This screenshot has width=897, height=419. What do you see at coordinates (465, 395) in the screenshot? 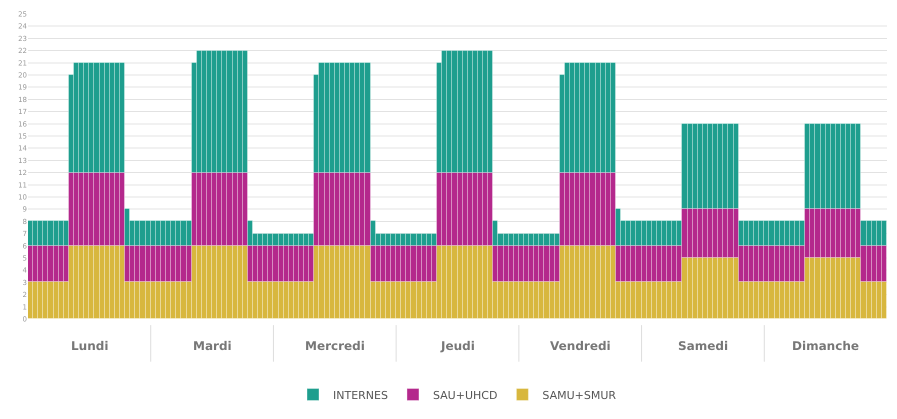
I see `legend-label: SAU+UHCD` at bounding box center [465, 395].